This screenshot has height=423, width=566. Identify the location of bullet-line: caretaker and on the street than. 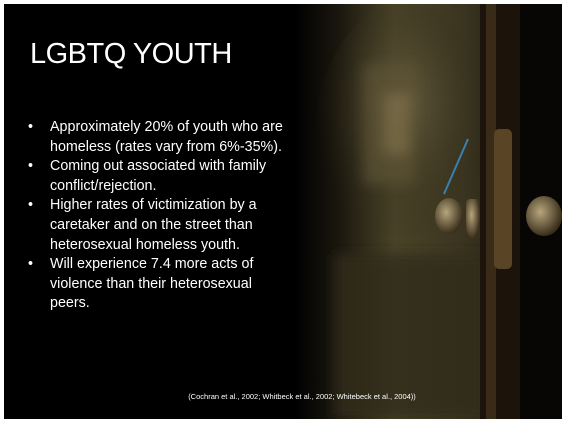
(151, 224).